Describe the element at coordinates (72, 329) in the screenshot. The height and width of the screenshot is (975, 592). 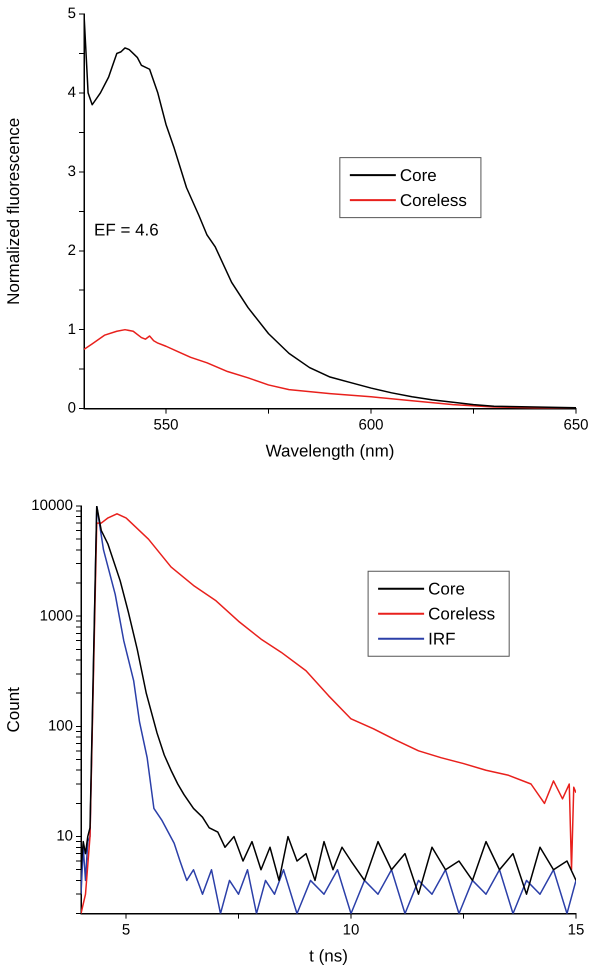
I see `y-tick-label: 1` at that location.